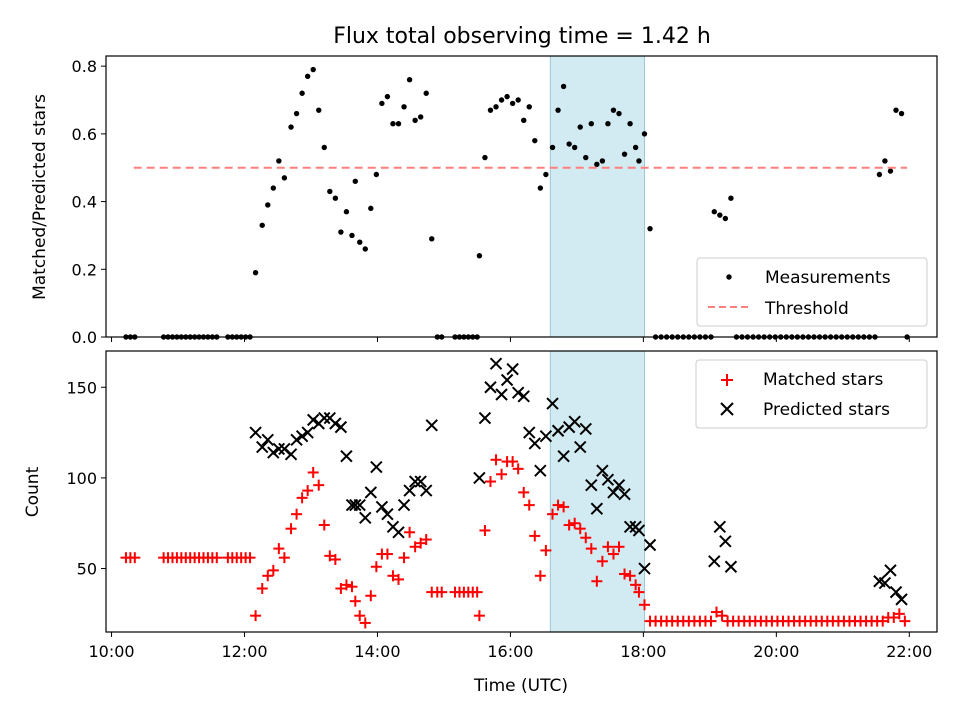 This screenshot has width=960, height=725. What do you see at coordinates (597, 491) in the screenshot?
I see `count-panel-span` at bounding box center [597, 491].